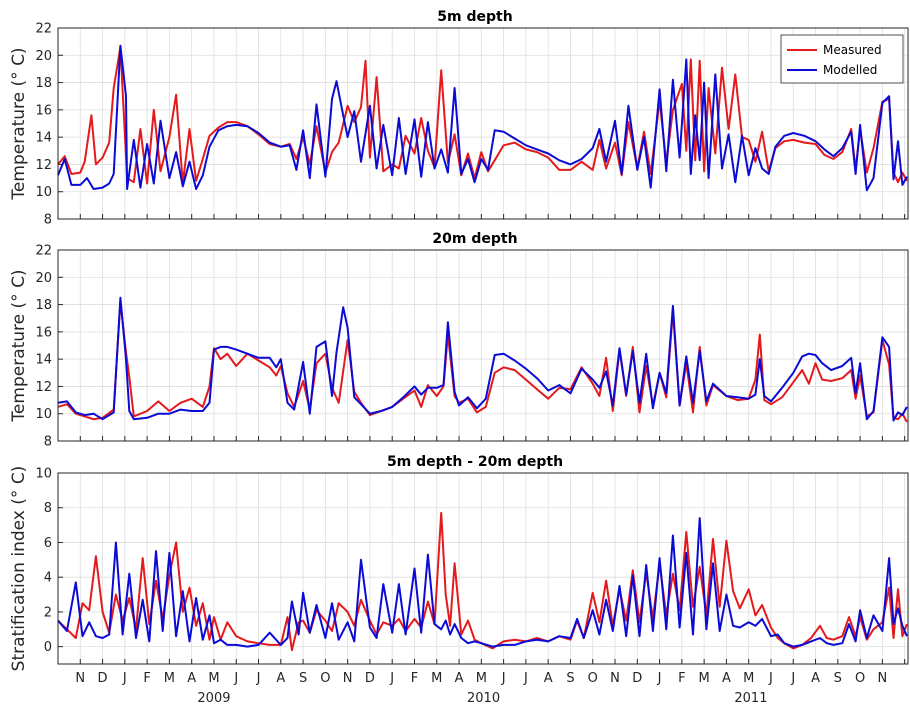  What do you see at coordinates (48, 612) in the screenshot?
I see `y-tick-label: 2` at bounding box center [48, 612].